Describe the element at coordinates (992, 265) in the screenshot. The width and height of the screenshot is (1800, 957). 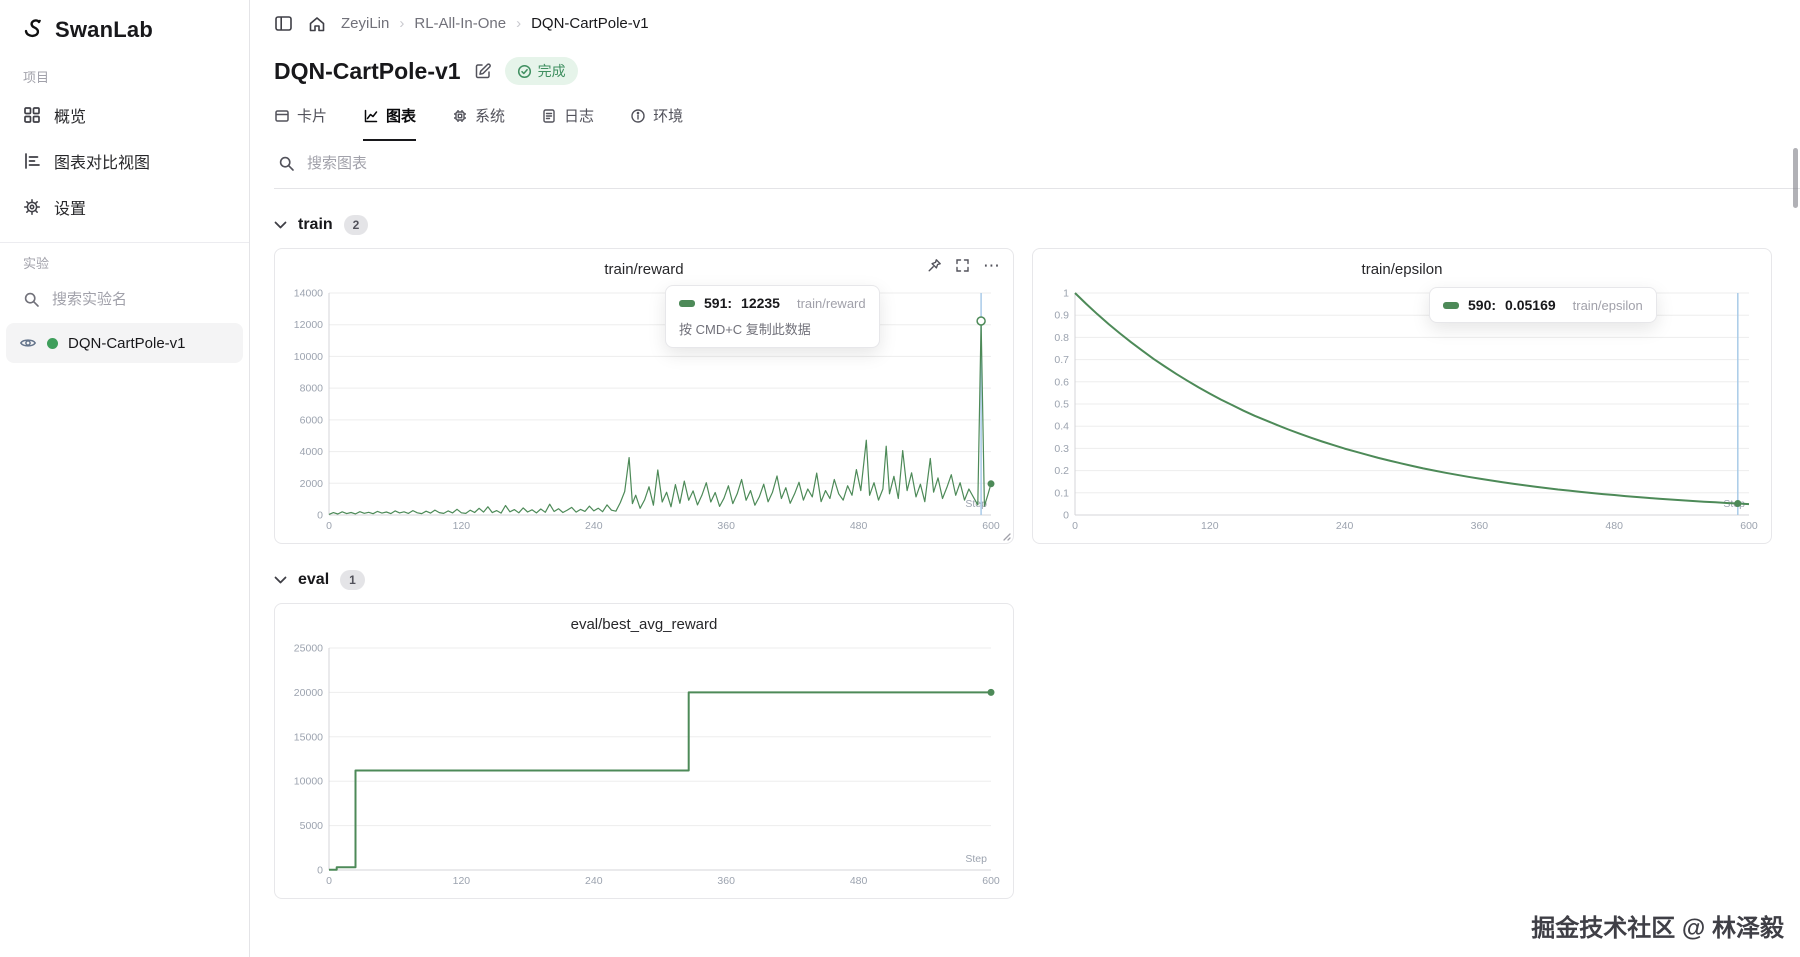
I see `more-options-icon: ⋯` at that location.